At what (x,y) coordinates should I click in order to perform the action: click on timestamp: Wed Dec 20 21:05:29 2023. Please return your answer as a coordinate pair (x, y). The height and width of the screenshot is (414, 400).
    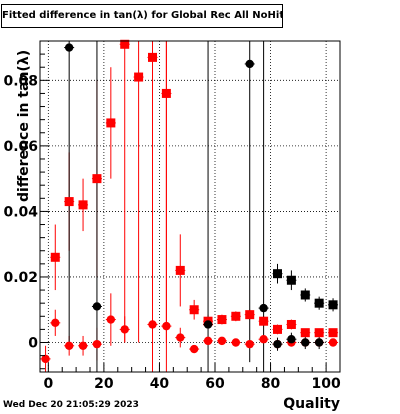
    Looking at the image, I should click on (71, 405).